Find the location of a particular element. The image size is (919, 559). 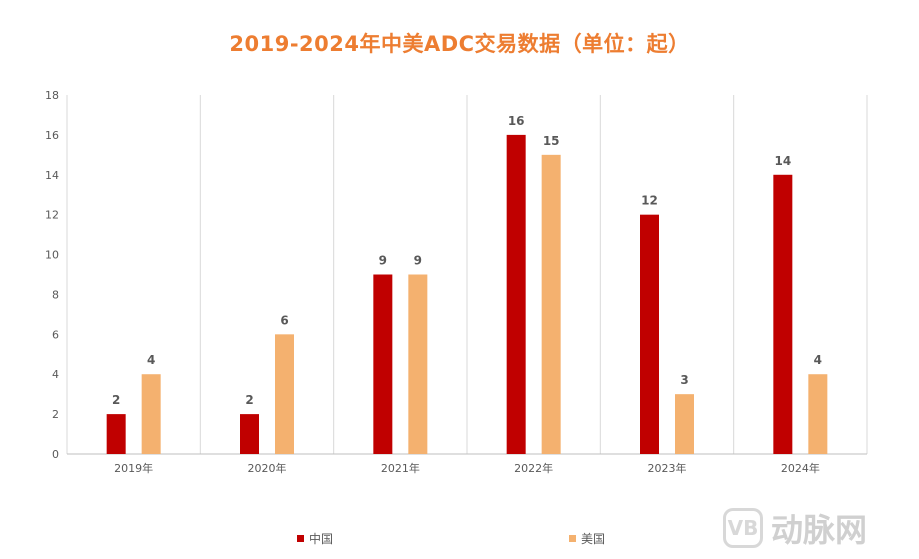

x-tick-label: 2019年 is located at coordinates (133, 468).